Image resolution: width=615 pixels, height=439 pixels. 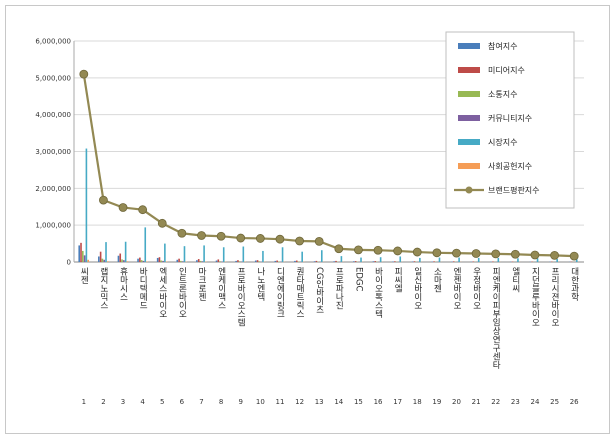 I want to click on legend-label: 시장지수, so click(x=502, y=142).